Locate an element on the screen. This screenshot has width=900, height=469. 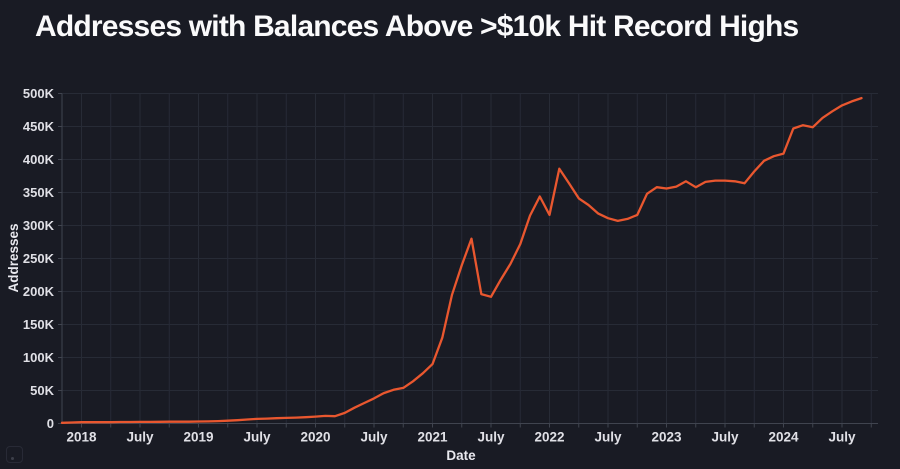
y-tick-label: 150K is located at coordinates (39, 324).